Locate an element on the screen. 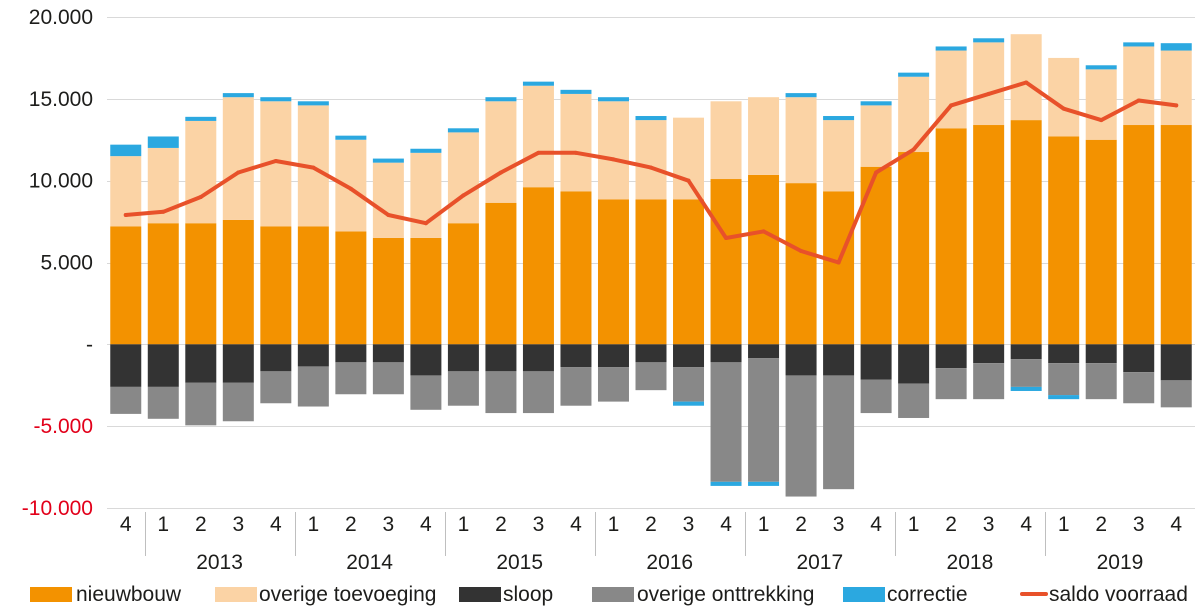 The width and height of the screenshot is (1200, 610). x-year-label: 2015 is located at coordinates (519, 562).